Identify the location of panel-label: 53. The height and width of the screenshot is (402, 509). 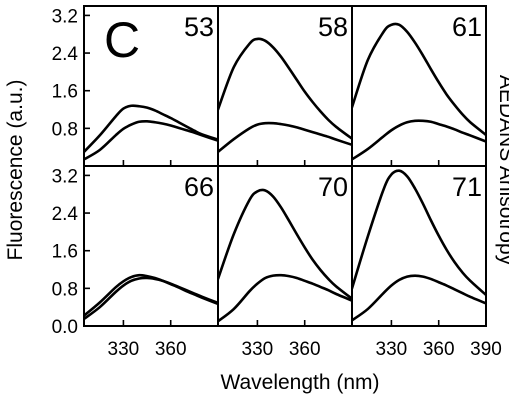
(199, 27).